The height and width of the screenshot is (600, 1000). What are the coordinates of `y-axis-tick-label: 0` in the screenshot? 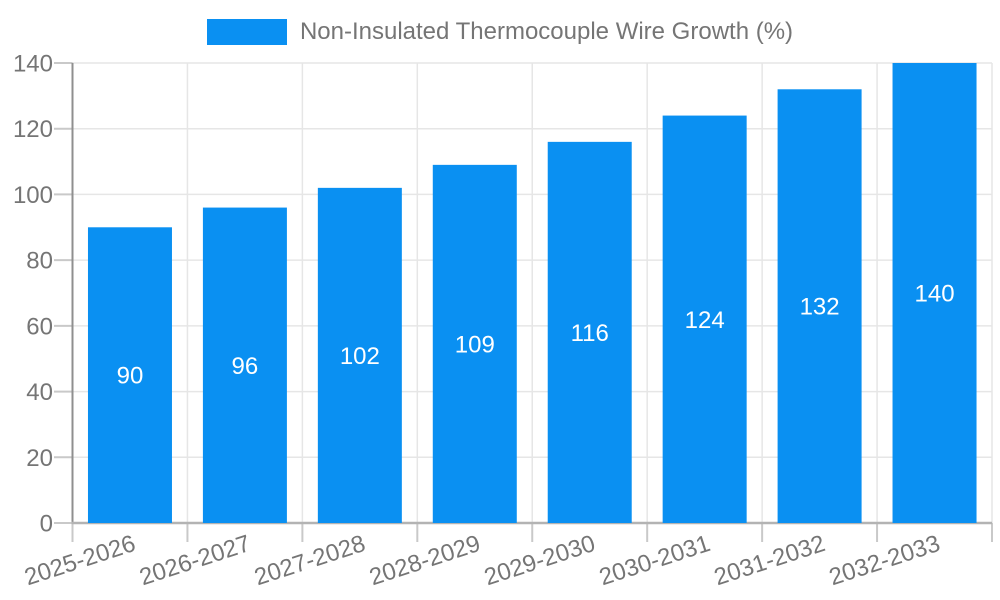 It's located at (46, 524).